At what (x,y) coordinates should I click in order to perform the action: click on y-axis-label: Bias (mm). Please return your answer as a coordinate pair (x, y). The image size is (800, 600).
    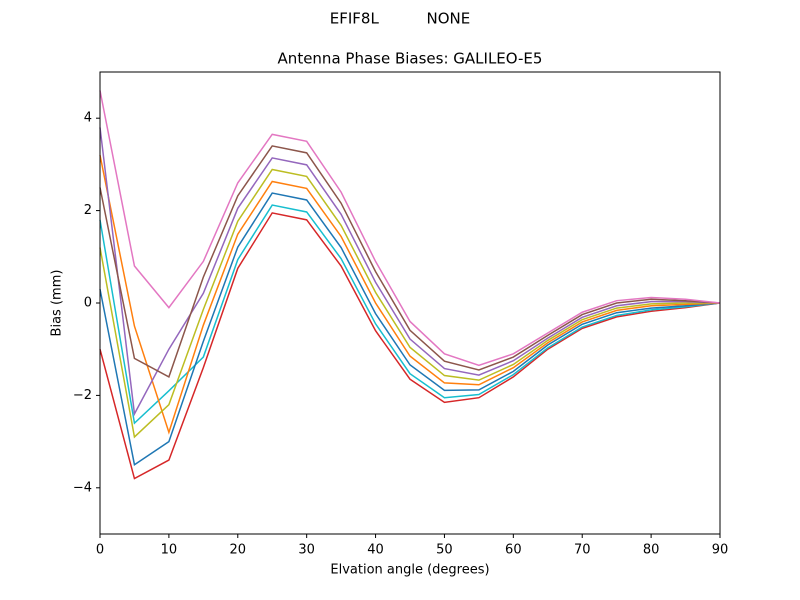
    Looking at the image, I should click on (57, 303).